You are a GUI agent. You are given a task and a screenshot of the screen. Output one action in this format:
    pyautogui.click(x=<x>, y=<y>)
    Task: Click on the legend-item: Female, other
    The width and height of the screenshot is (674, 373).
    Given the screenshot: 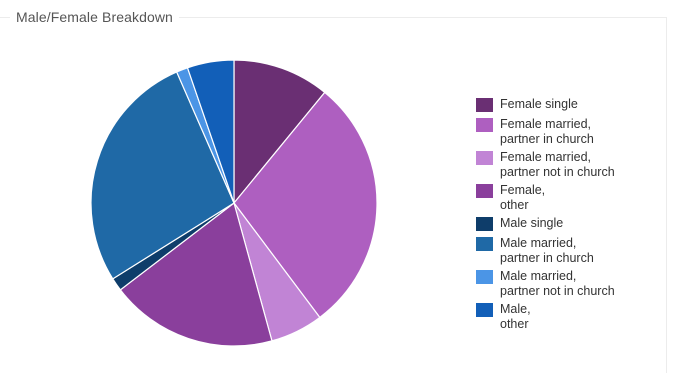 What is the action you would take?
    pyautogui.click(x=545, y=199)
    